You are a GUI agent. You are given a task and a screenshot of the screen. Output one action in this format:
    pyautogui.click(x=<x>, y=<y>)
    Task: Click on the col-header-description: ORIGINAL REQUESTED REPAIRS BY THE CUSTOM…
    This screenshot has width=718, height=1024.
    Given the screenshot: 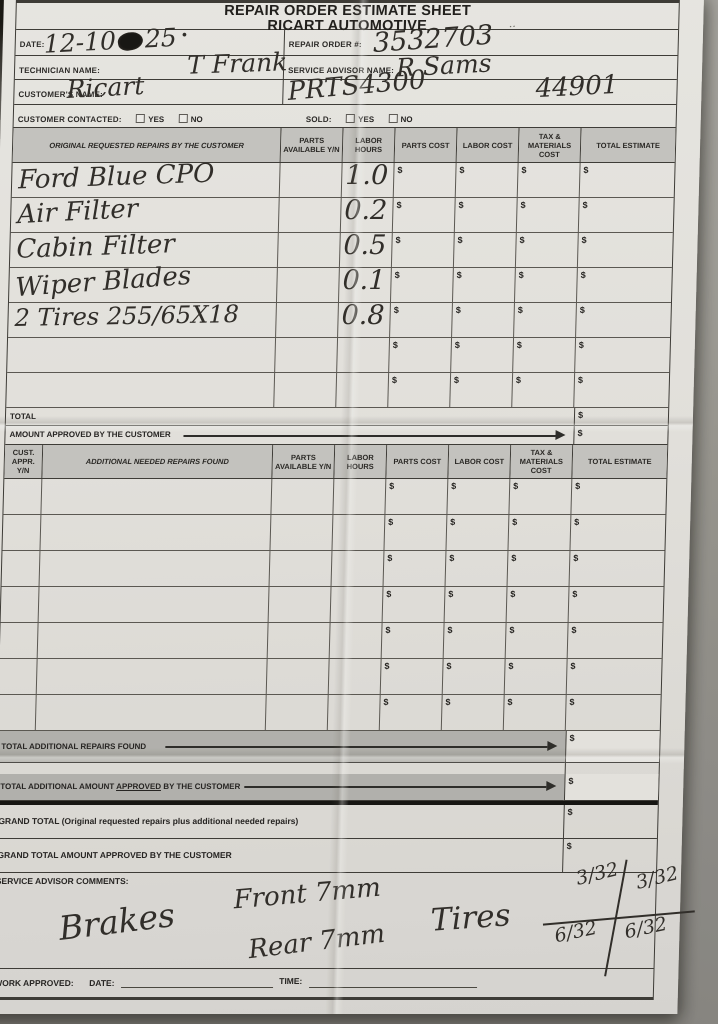 What is the action you would take?
    pyautogui.click(x=147, y=145)
    